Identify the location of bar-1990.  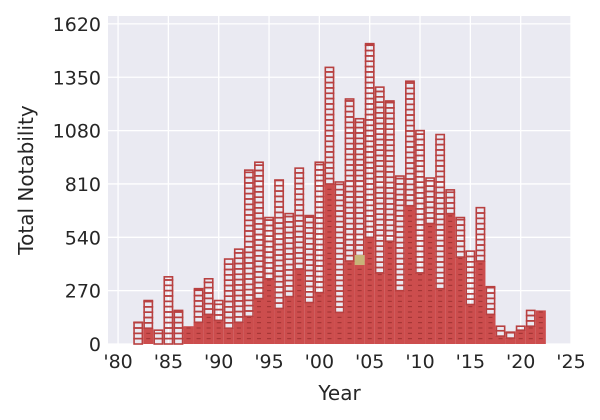
(218, 321).